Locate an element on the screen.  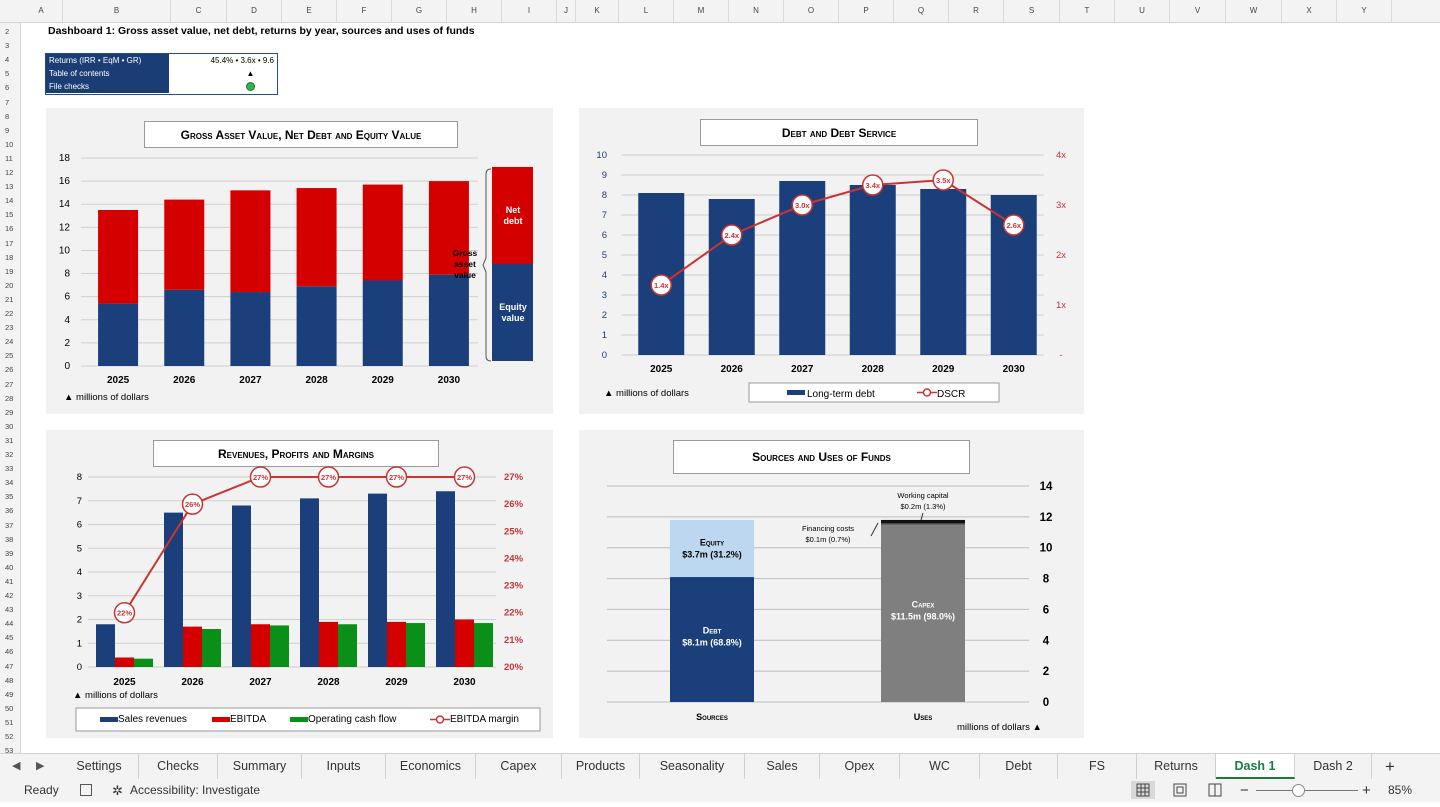
row-header-2: 2 is located at coordinates (7, 31).